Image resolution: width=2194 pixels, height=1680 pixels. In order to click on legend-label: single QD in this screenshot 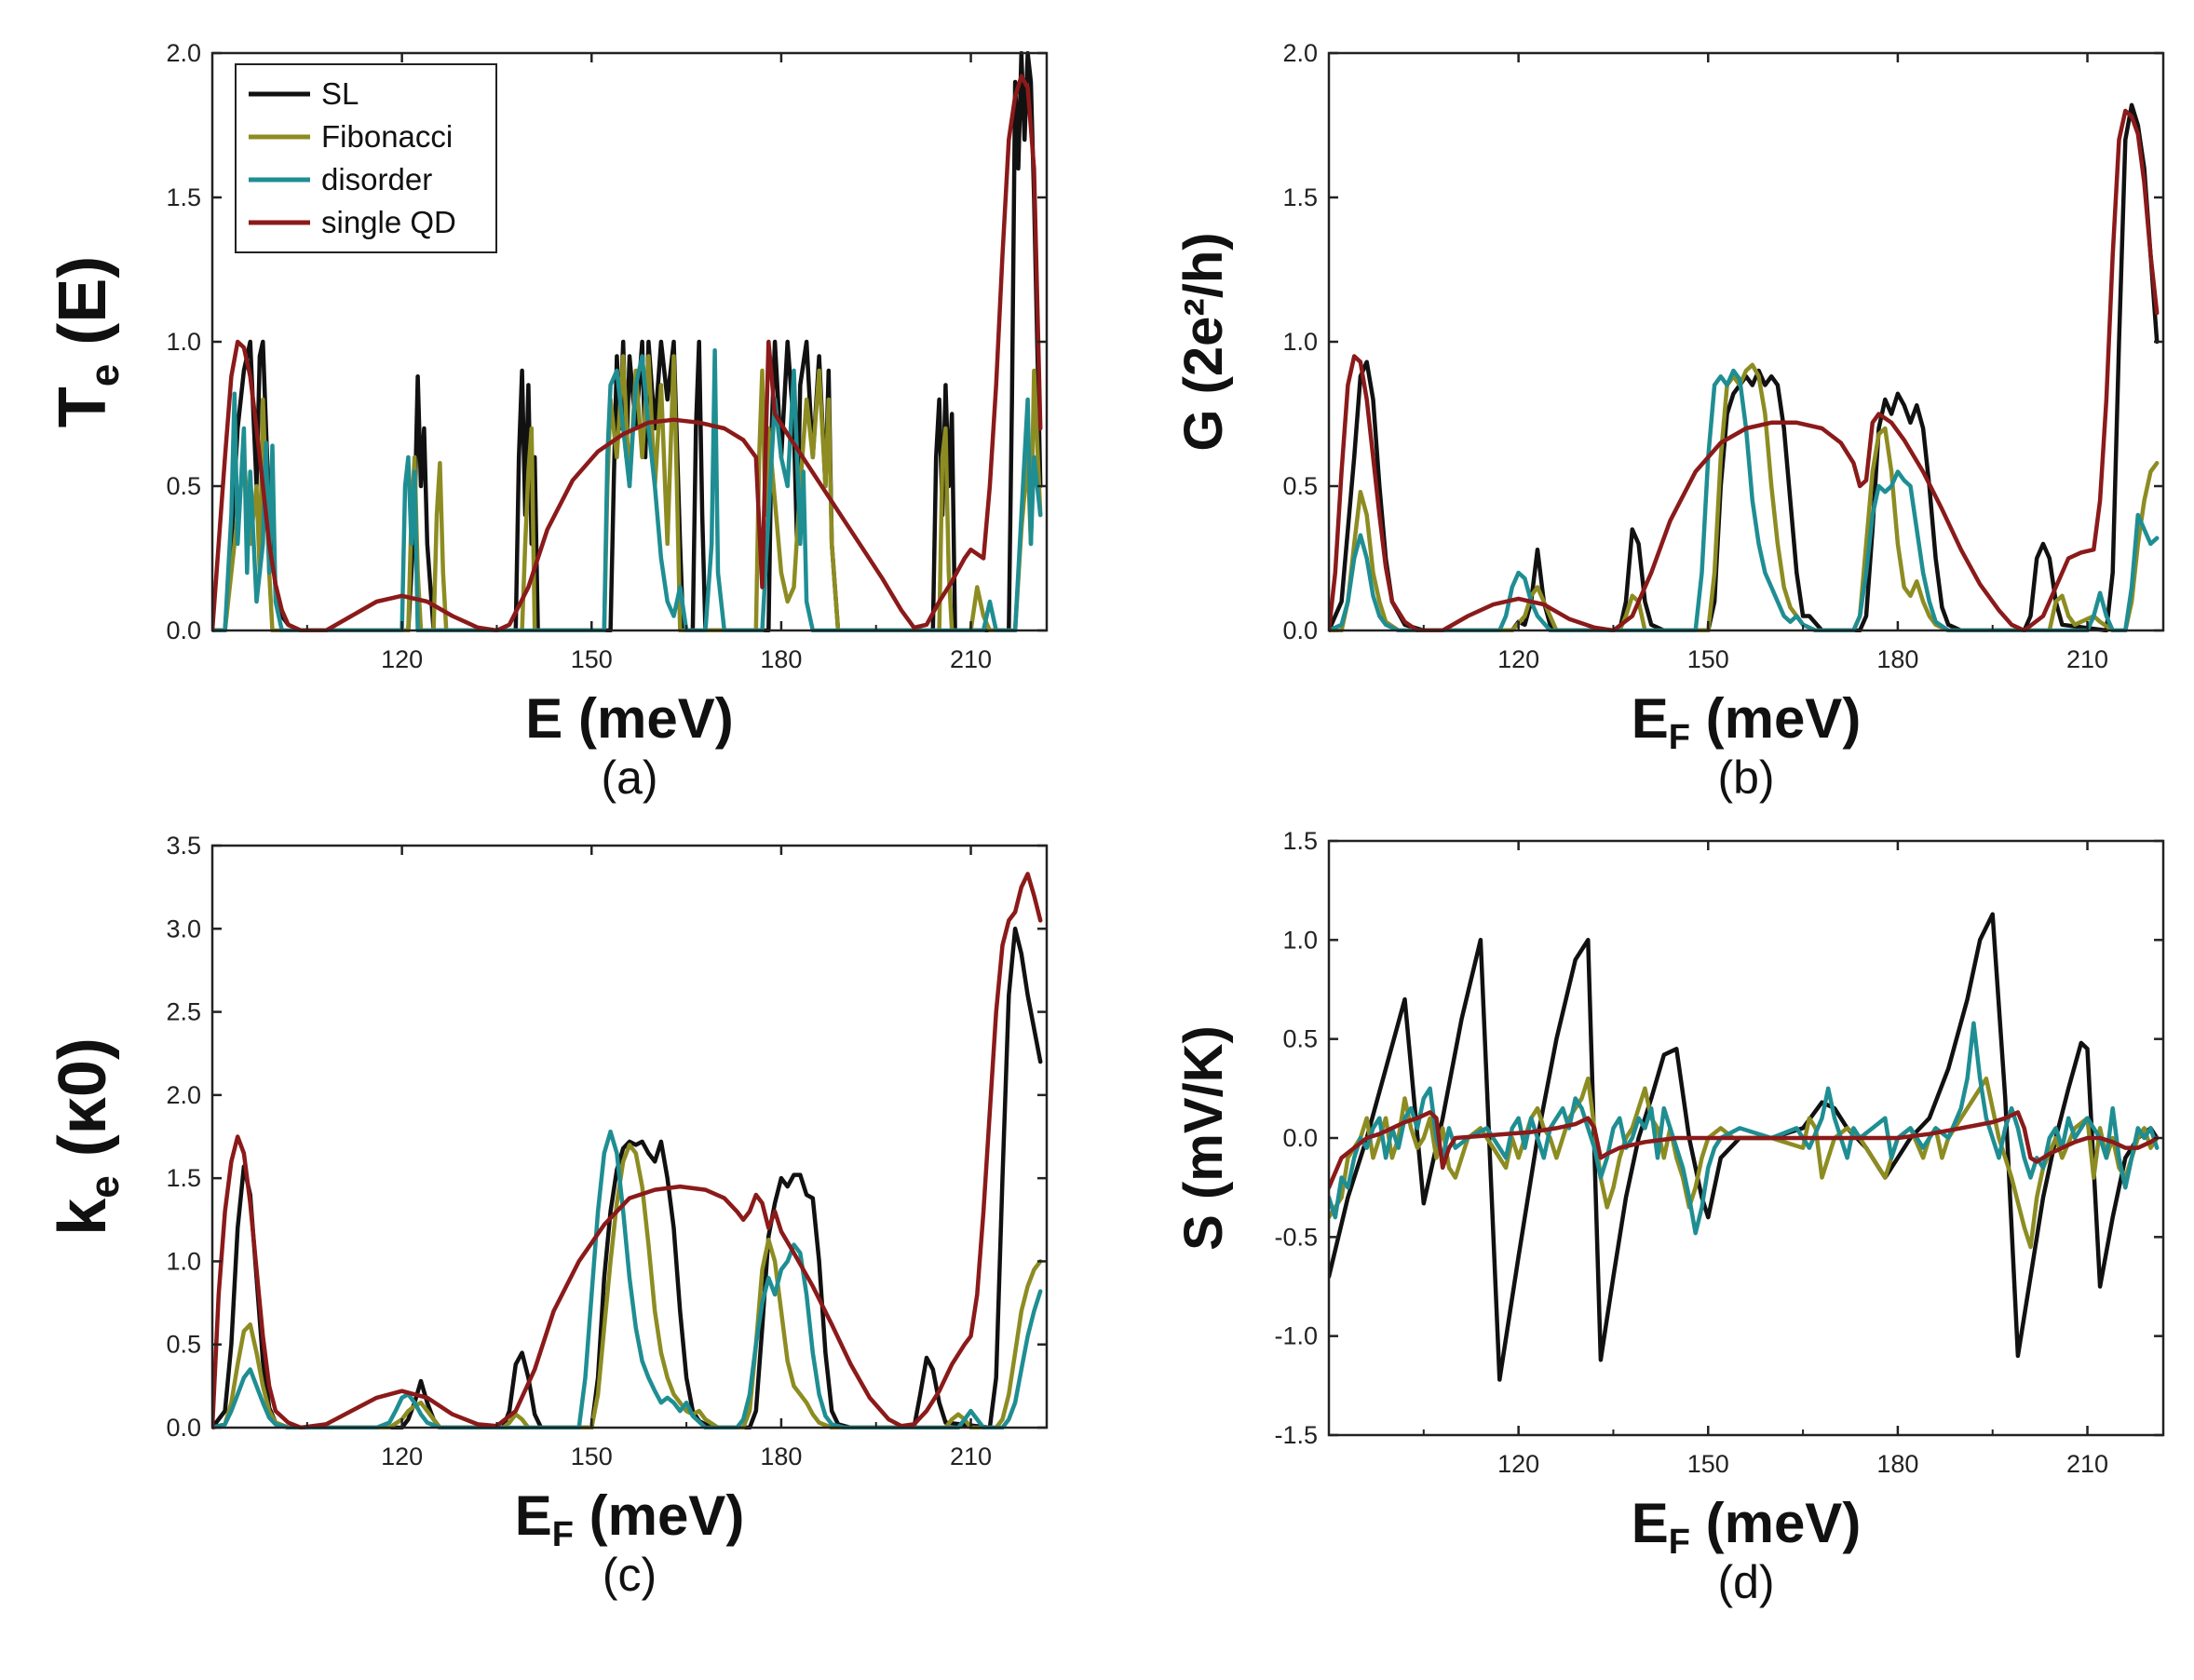, I will do `click(388, 222)`.